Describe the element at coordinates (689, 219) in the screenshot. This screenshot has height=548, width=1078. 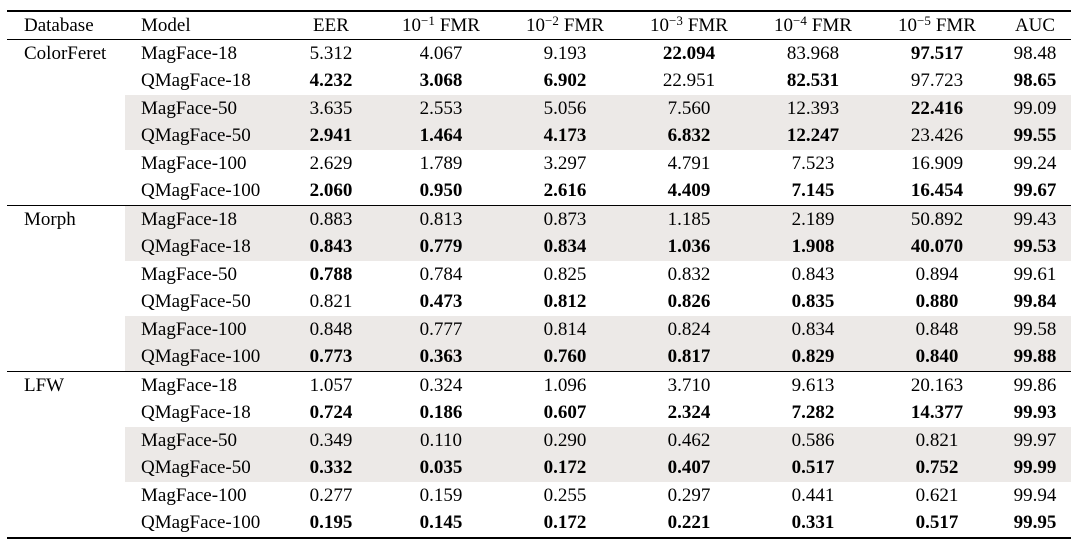
I see `value-cell: 1.185` at that location.